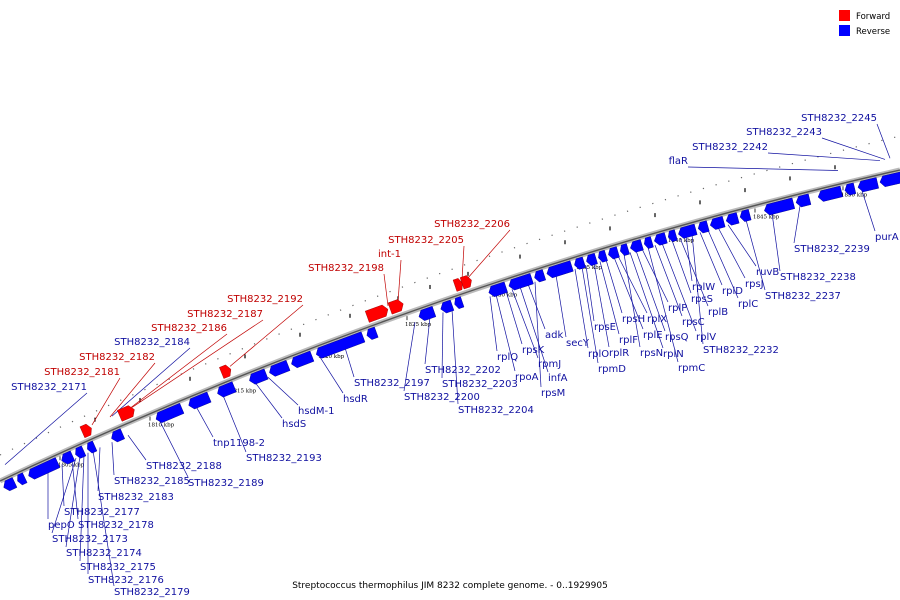 The width and height of the screenshot is (900, 600). I want to click on gene-label-pepo: pepO, so click(61, 525).